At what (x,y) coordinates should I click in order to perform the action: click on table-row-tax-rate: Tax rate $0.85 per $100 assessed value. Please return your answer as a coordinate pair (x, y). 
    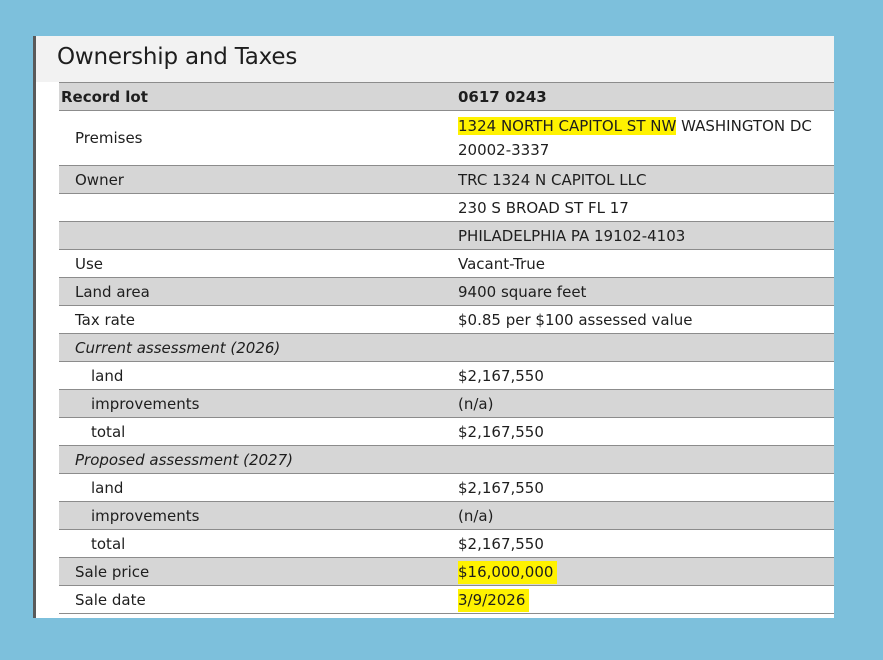
    Looking at the image, I should click on (446, 319).